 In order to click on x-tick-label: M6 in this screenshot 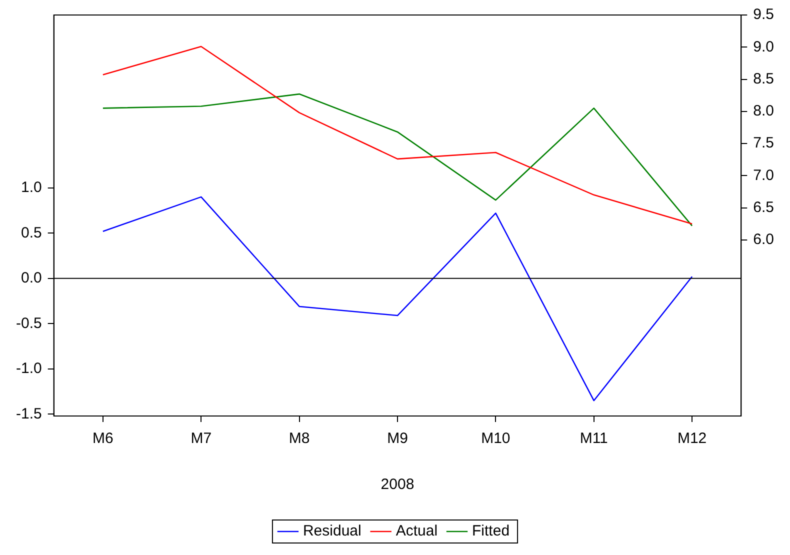, I will do `click(103, 439)`.